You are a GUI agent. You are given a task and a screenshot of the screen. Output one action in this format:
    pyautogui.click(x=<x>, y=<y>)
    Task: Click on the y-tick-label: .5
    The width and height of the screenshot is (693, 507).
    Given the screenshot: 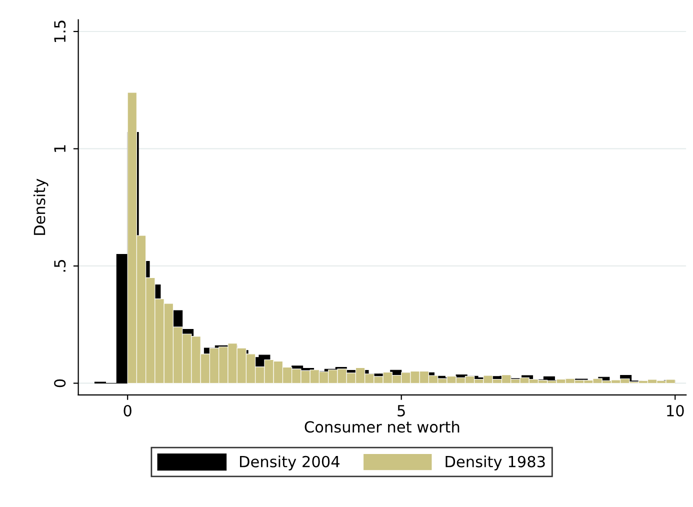 What is the action you would take?
    pyautogui.click(x=60, y=266)
    